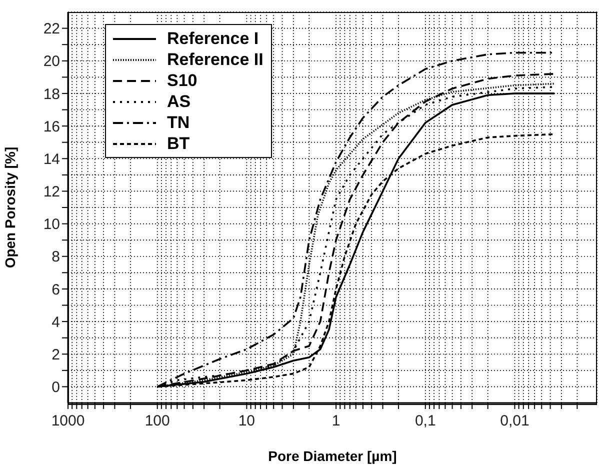  I want to click on y-tick-label: 6, so click(56, 289).